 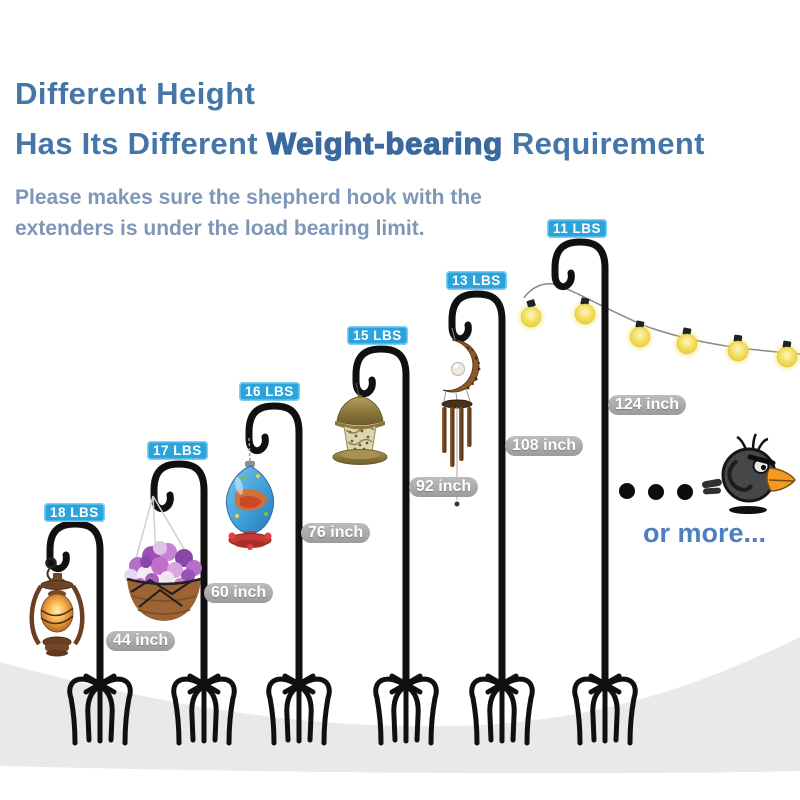 What do you see at coordinates (269, 391) in the screenshot?
I see `weight-capacity-badge-3: 16 LBS` at bounding box center [269, 391].